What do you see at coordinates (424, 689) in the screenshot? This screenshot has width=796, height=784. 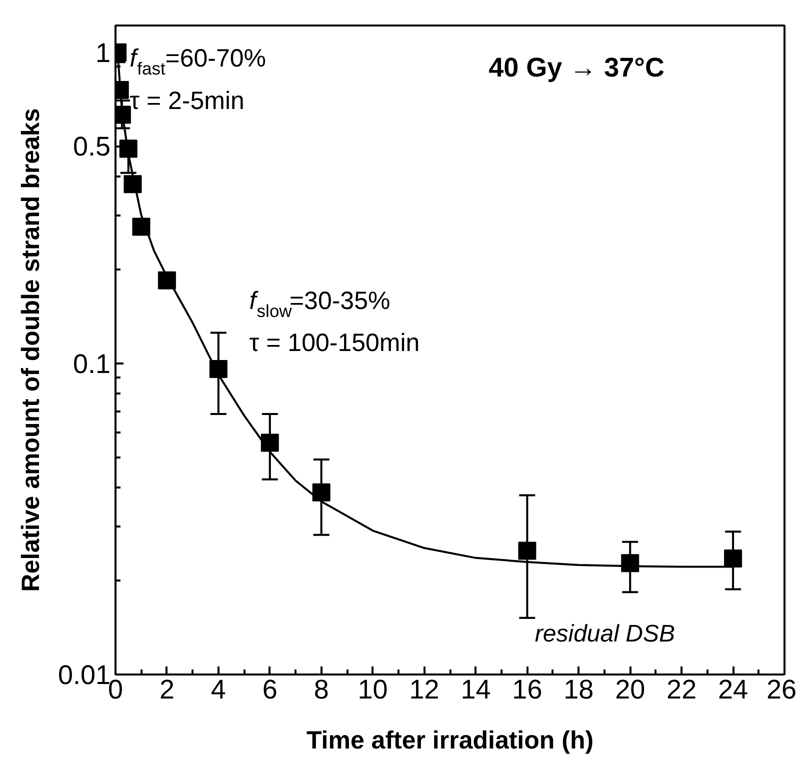 I see `x-tick-label: 12` at bounding box center [424, 689].